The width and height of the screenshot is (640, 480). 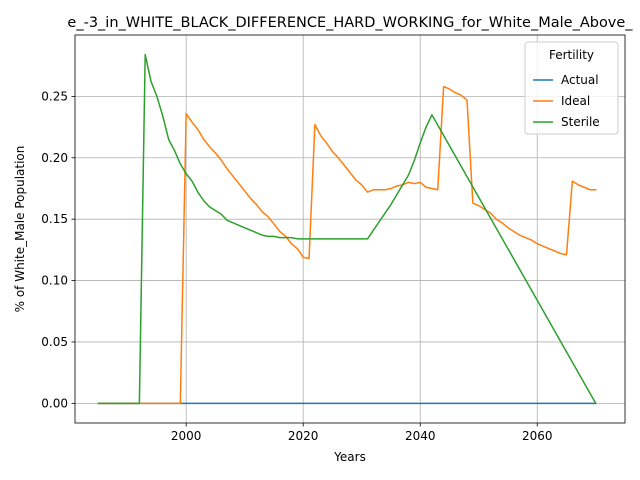 I want to click on legend-label-actual: Actual, so click(x=580, y=80).